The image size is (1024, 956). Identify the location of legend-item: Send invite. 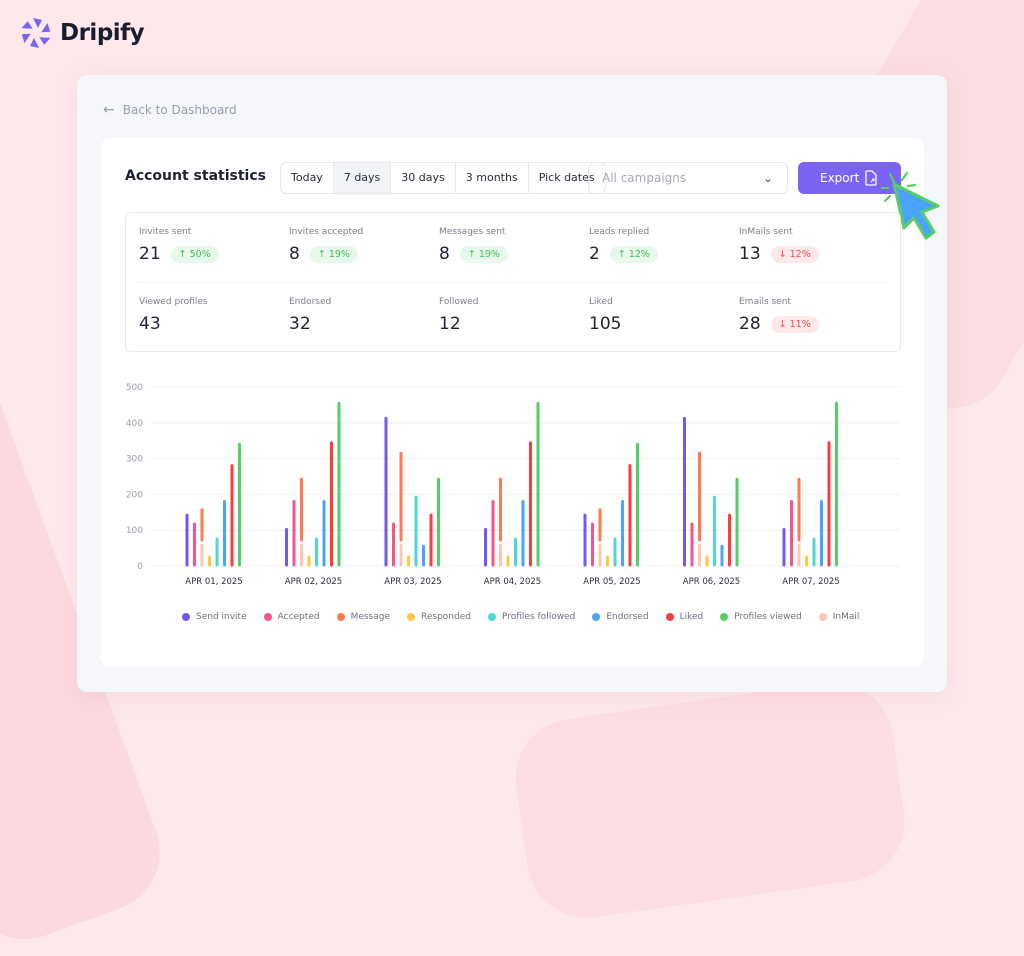
(214, 617).